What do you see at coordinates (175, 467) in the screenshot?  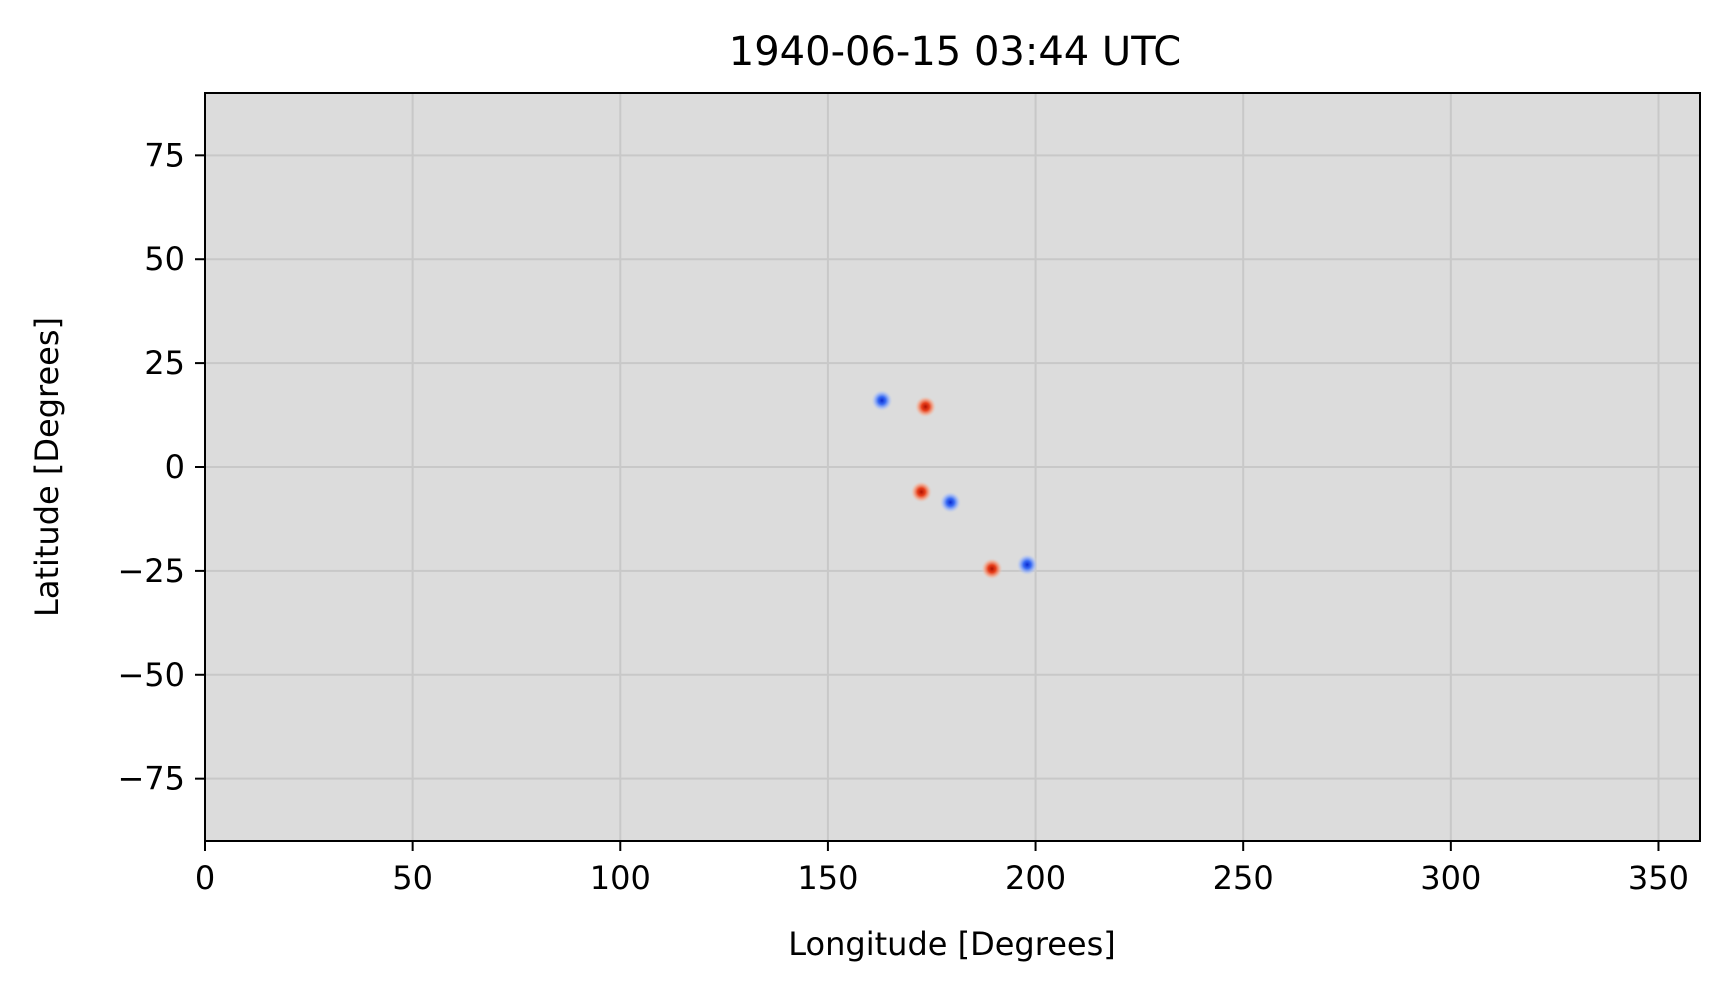 I see `y-tick-label: 0` at bounding box center [175, 467].